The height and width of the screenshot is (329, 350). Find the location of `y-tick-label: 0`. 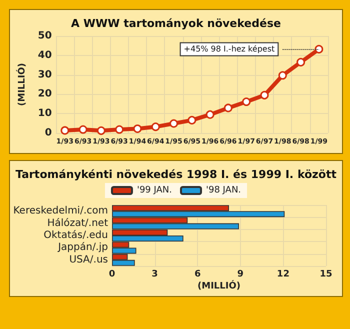

y-tick-label: 0 is located at coordinates (48, 133).